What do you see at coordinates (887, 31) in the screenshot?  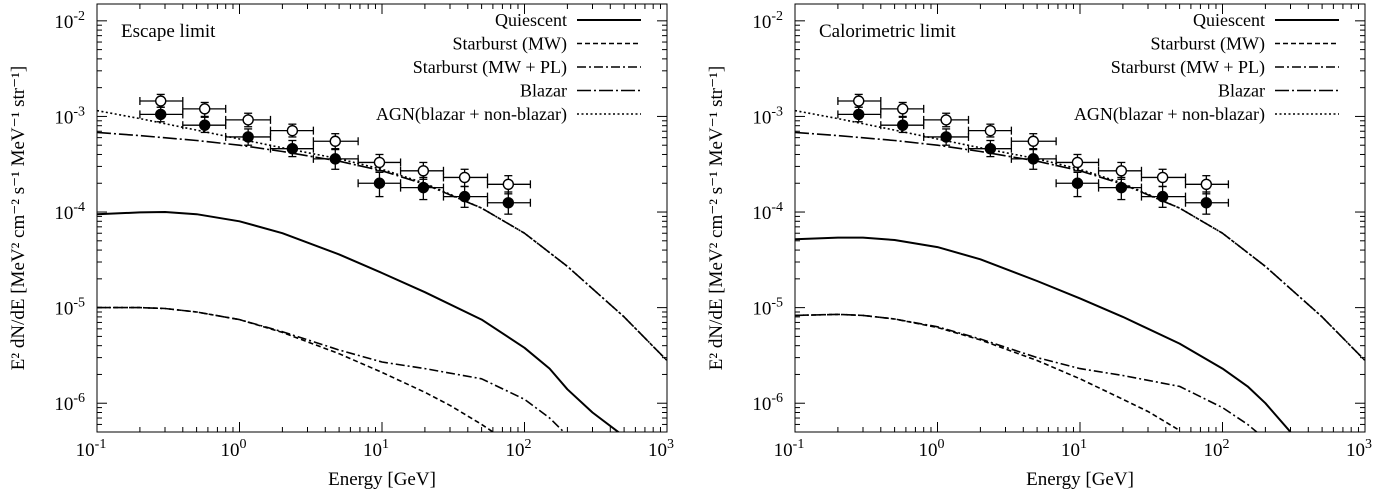 I see `panel-title: Calorimetric limit` at bounding box center [887, 31].